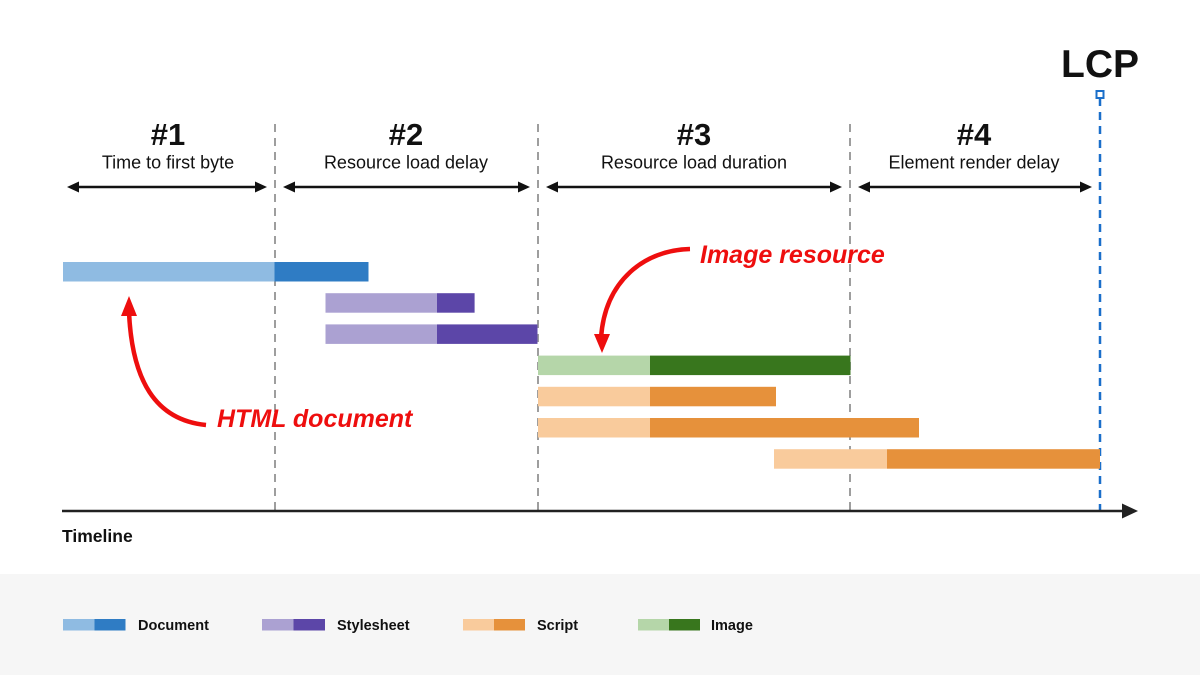 This screenshot has width=1200, height=675. Describe the element at coordinates (168, 134) in the screenshot. I see `svg-text: #1` at that location.